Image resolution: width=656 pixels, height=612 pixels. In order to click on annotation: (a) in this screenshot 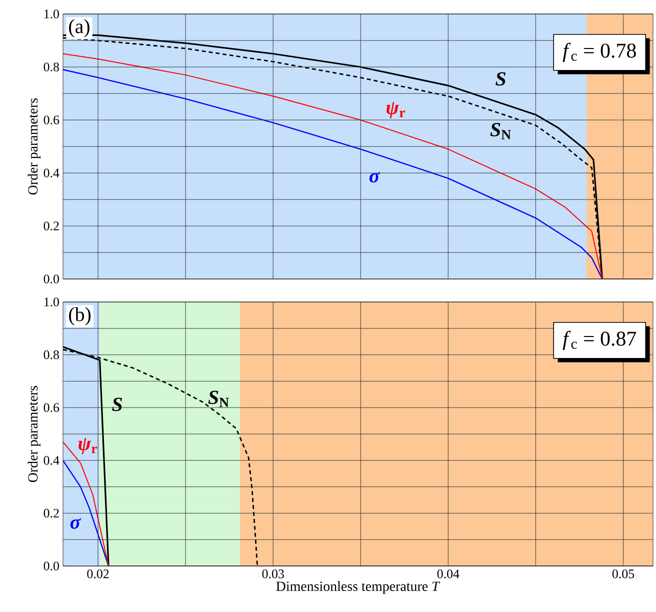, I will do `click(79, 28)`.